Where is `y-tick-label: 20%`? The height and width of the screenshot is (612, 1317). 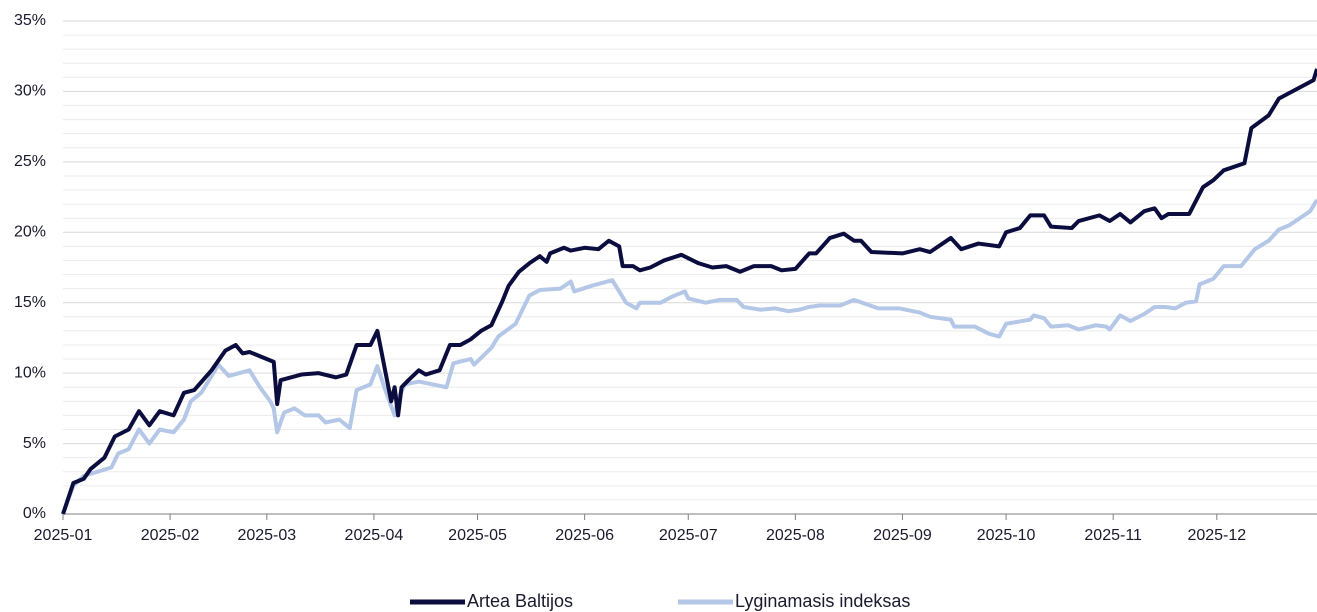 y-tick-label: 20% is located at coordinates (30, 232).